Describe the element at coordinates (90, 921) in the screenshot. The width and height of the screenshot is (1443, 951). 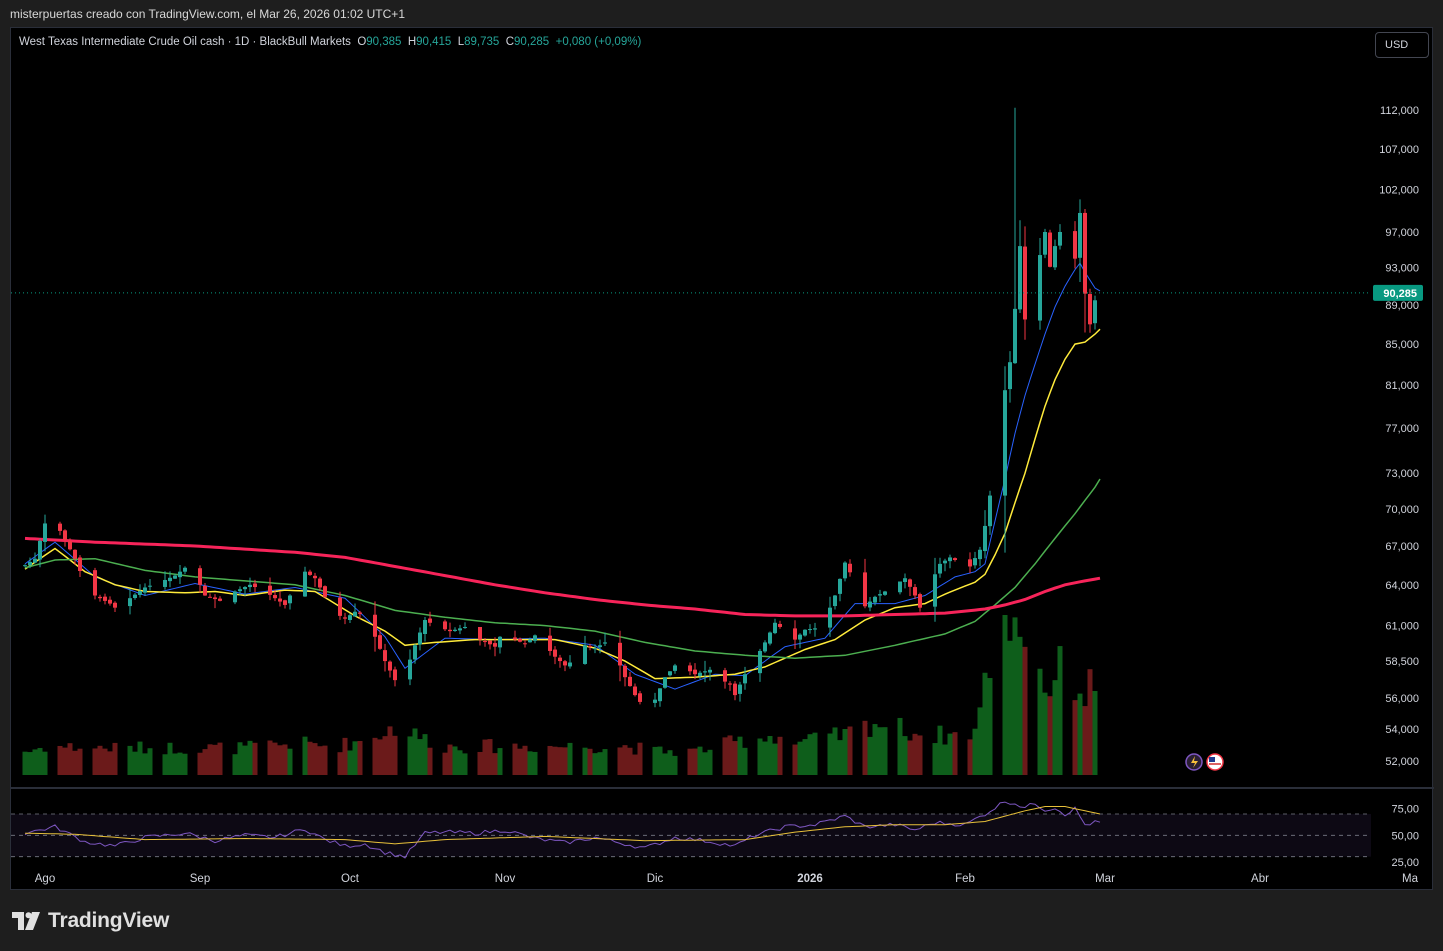
I see `tradingview-brand: TradingView` at that location.